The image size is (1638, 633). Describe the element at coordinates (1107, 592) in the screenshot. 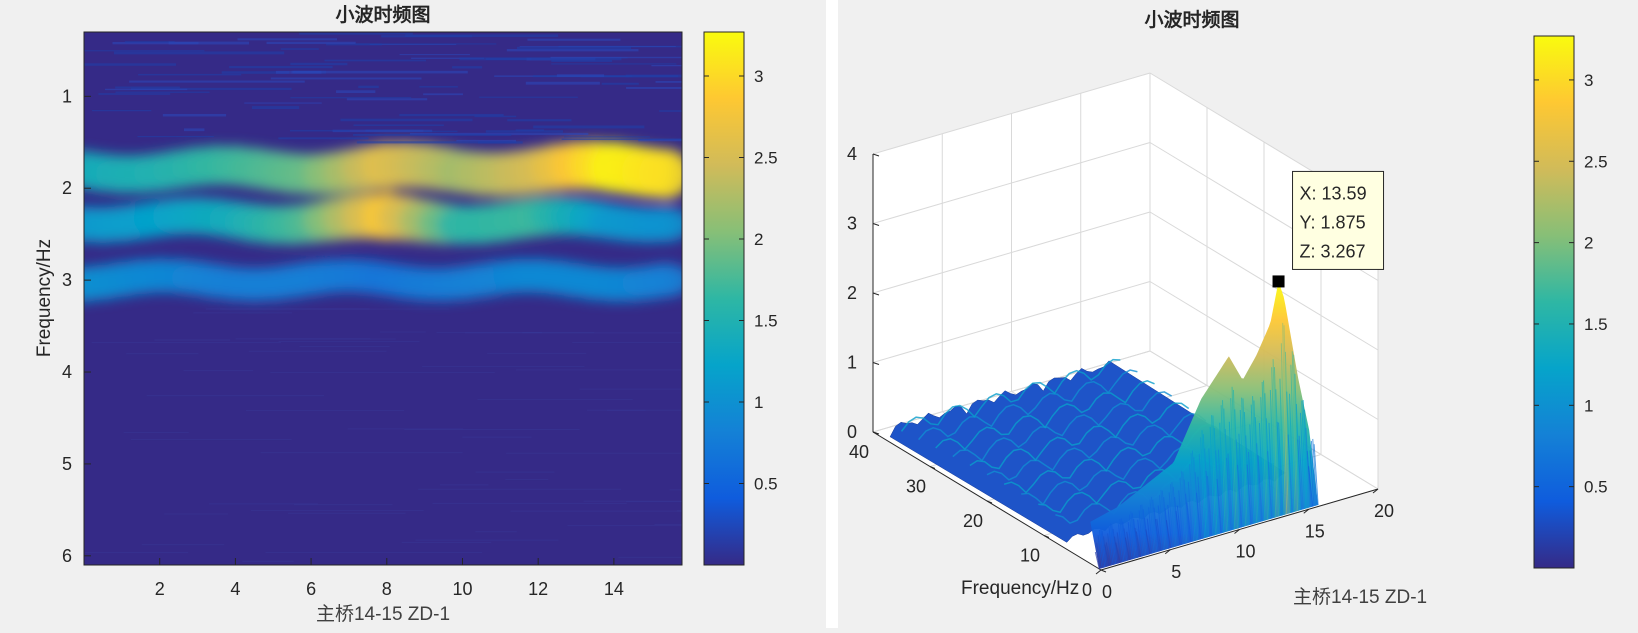

I see `x-tick-label: 0` at that location.